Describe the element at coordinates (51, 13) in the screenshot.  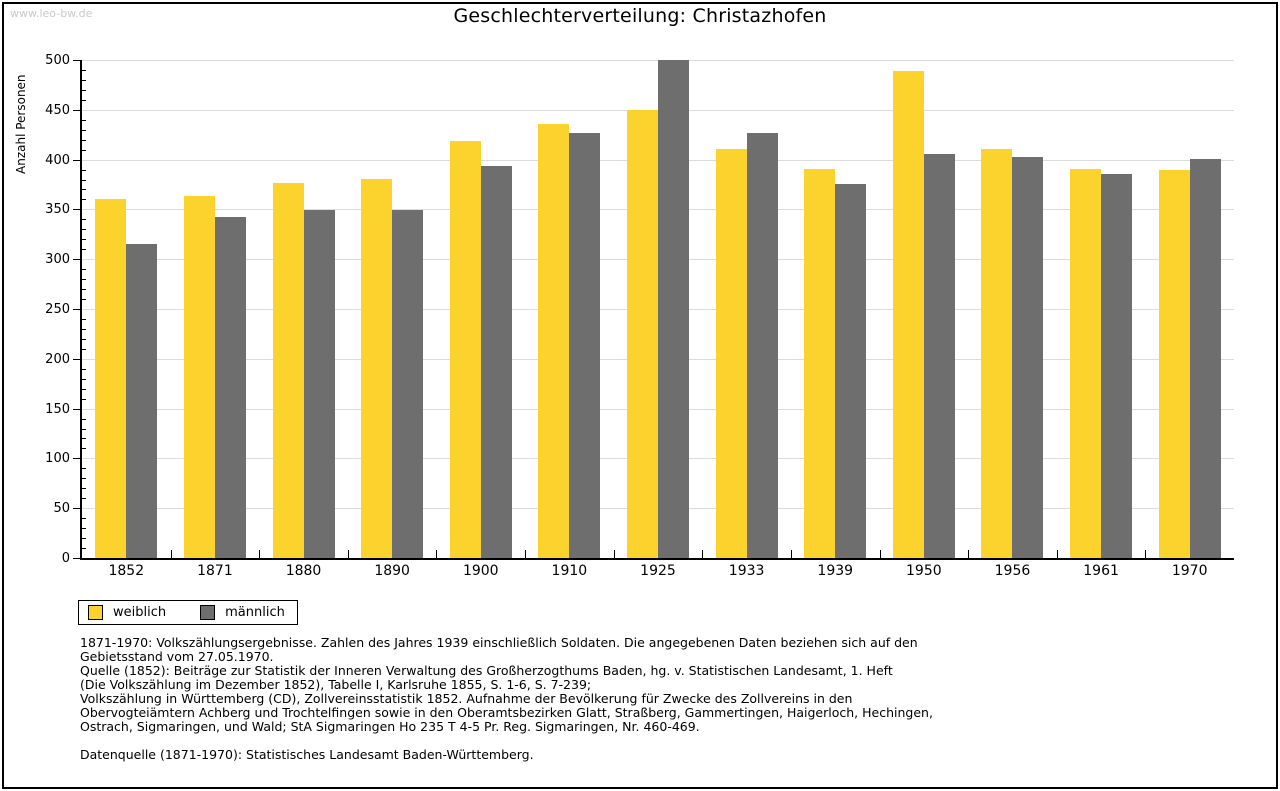
I see `watermark-url: www.leo-bw.de` at that location.